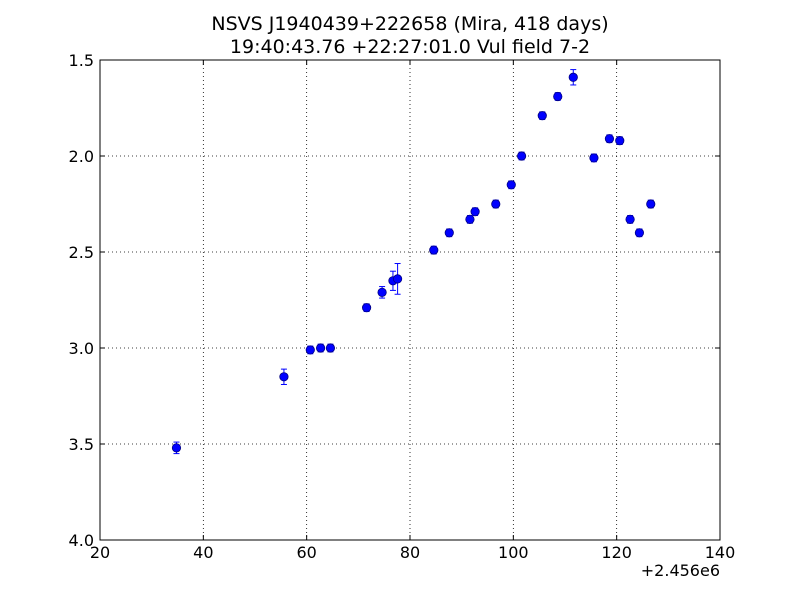 Image resolution: width=800 pixels, height=600 pixels. Describe the element at coordinates (203, 552) in the screenshot. I see `x-tick-label: 40` at that location.